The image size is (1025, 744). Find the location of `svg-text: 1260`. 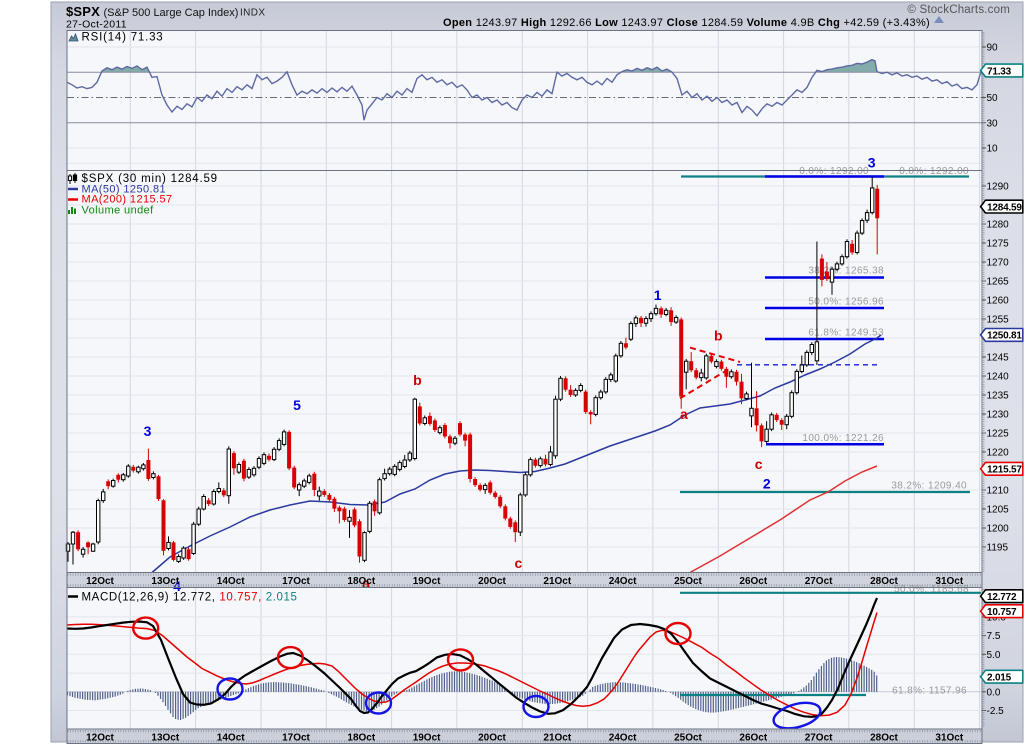

svg-text: 1260 is located at coordinates (998, 301).